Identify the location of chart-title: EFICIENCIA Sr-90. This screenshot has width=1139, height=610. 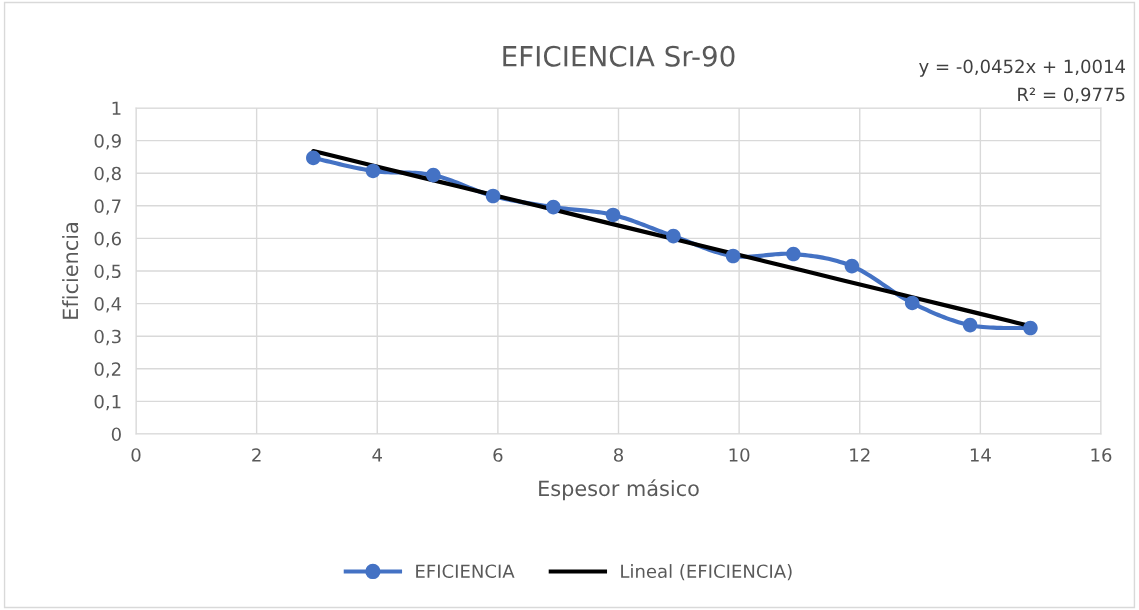
(619, 56).